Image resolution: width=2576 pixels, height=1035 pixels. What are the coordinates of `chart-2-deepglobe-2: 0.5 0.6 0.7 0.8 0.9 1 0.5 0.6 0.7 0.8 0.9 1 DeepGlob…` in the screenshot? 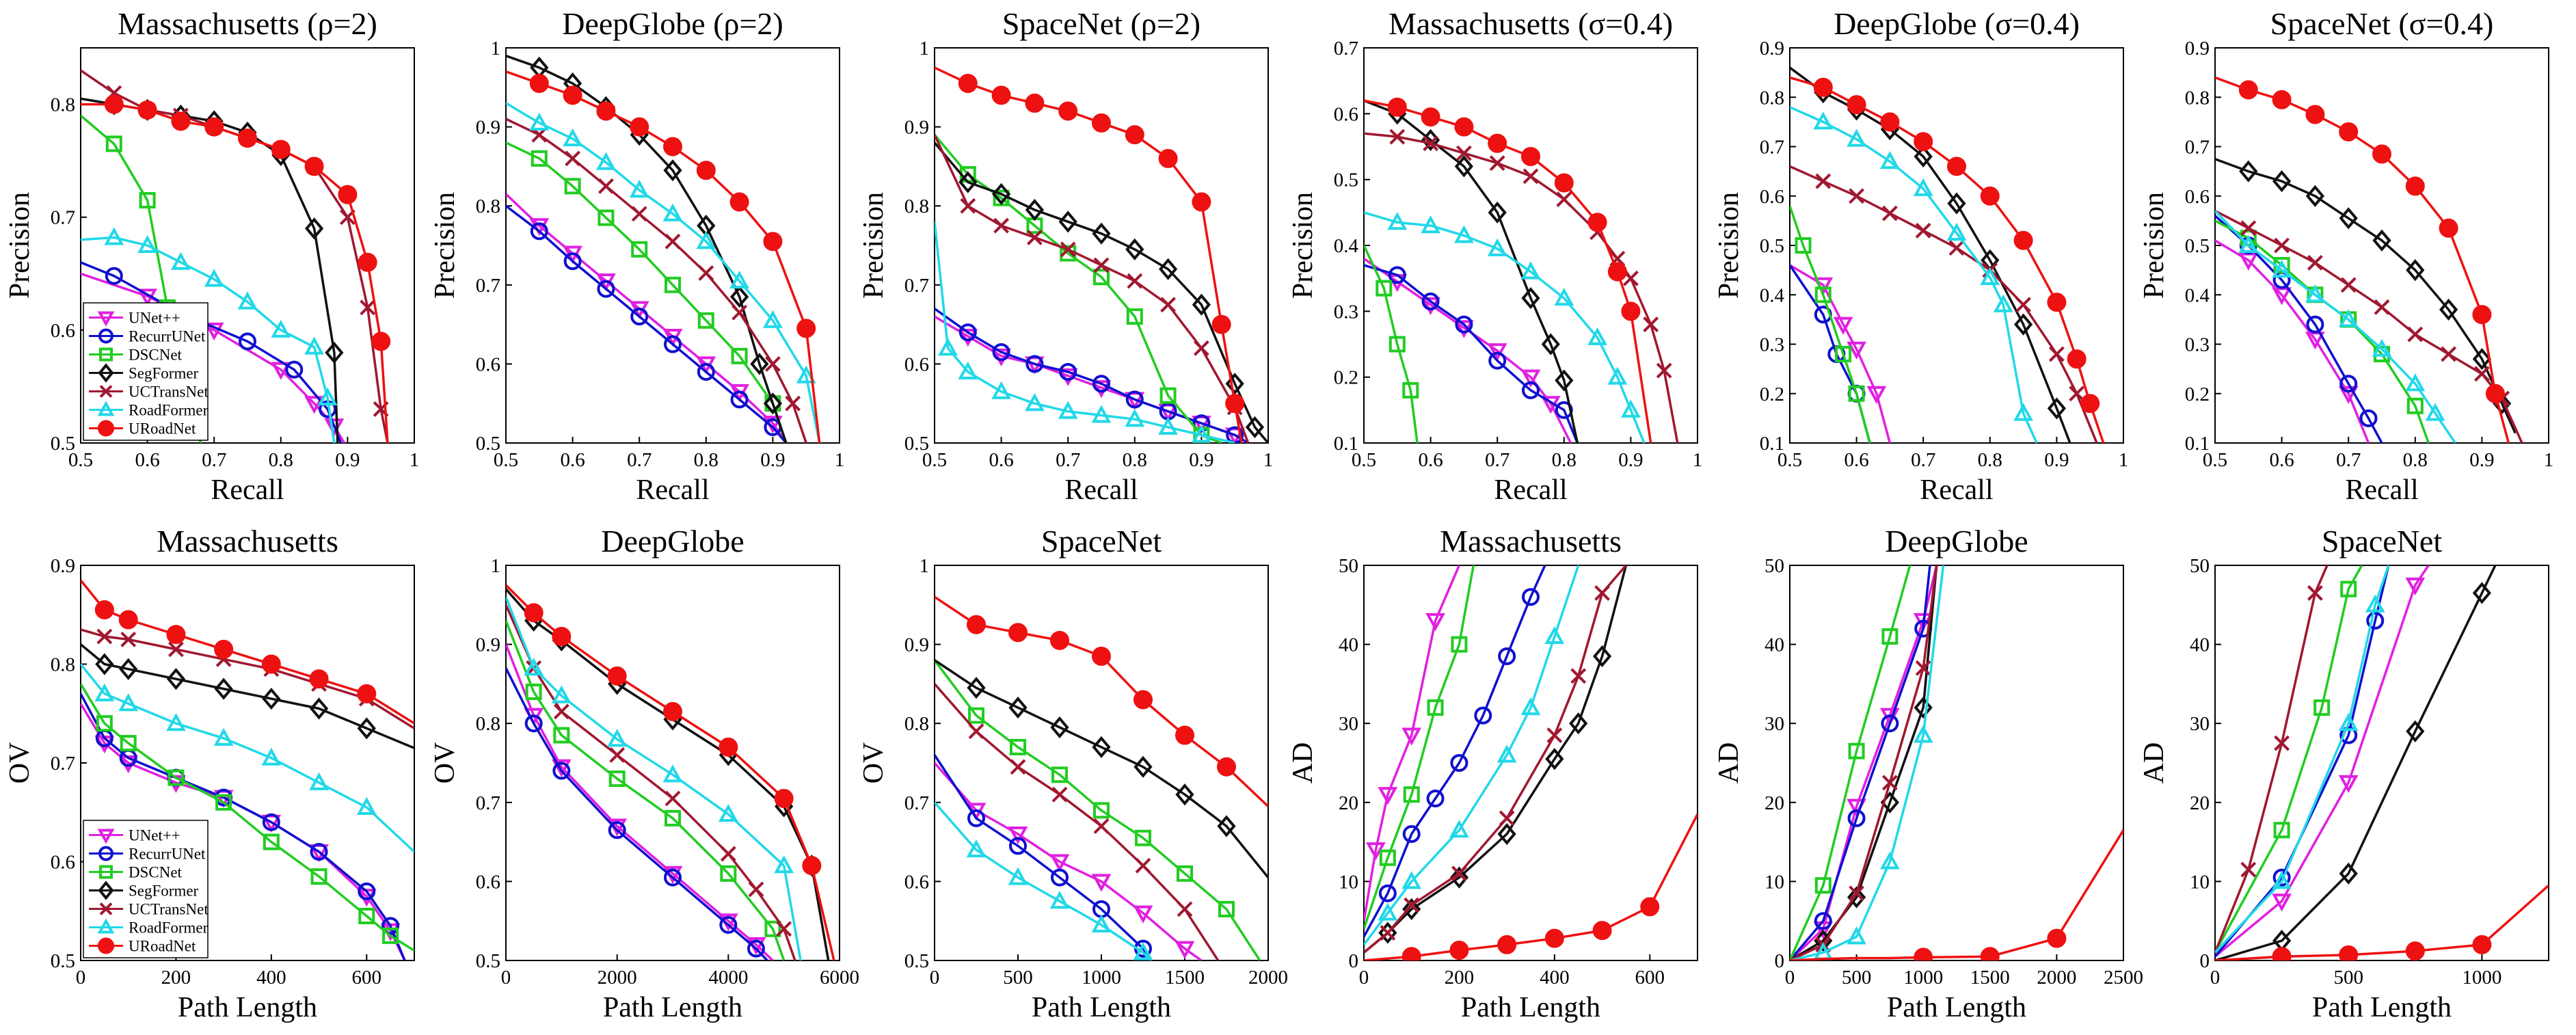 It's located at (636, 256).